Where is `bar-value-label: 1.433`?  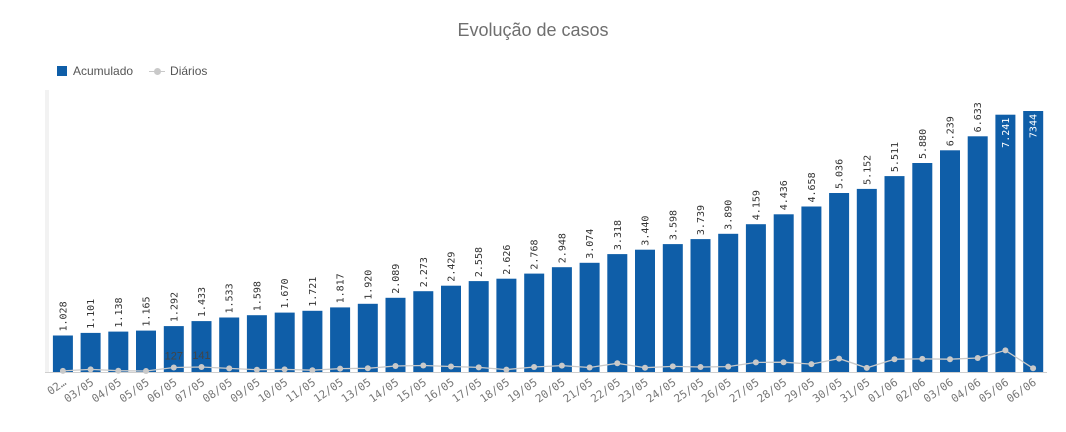
bar-value-label: 1.433 is located at coordinates (202, 302).